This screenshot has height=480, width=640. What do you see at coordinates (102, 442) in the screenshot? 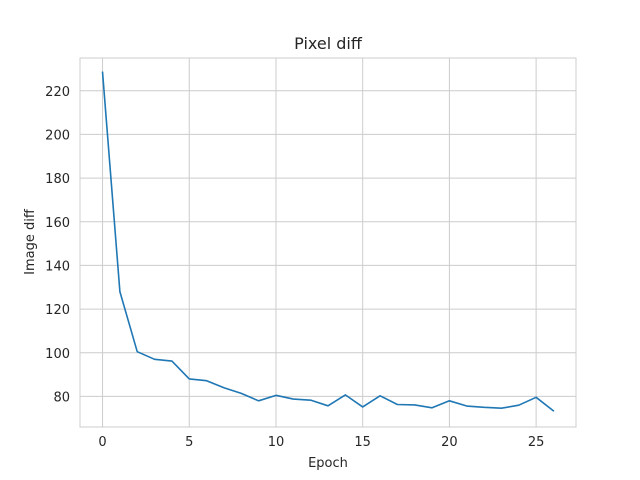
I see `x-tick-label: 0` at bounding box center [102, 442].